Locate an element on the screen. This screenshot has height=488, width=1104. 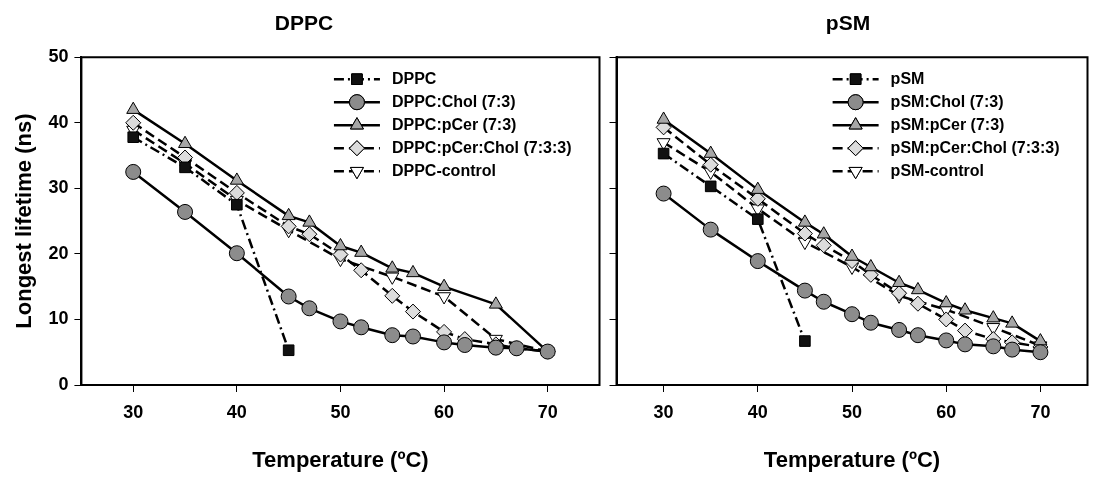
y-tick-label: 50 is located at coordinates (58, 56).